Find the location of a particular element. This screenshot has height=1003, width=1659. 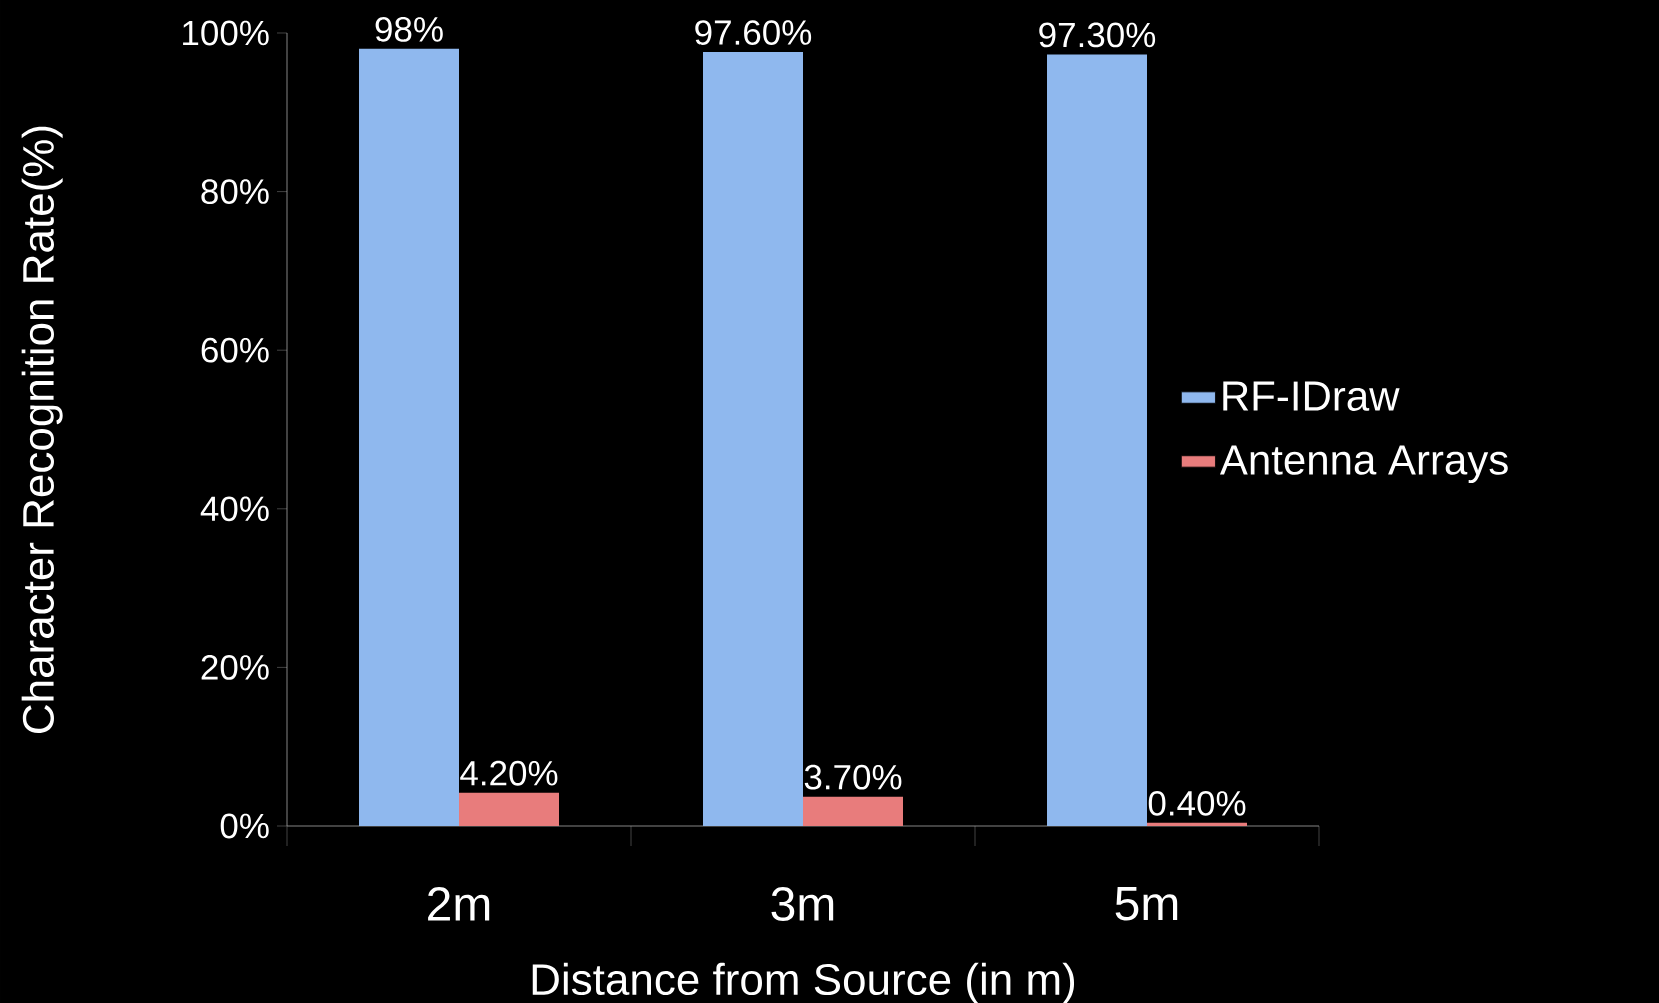

x-tick-label: 2m is located at coordinates (459, 904).